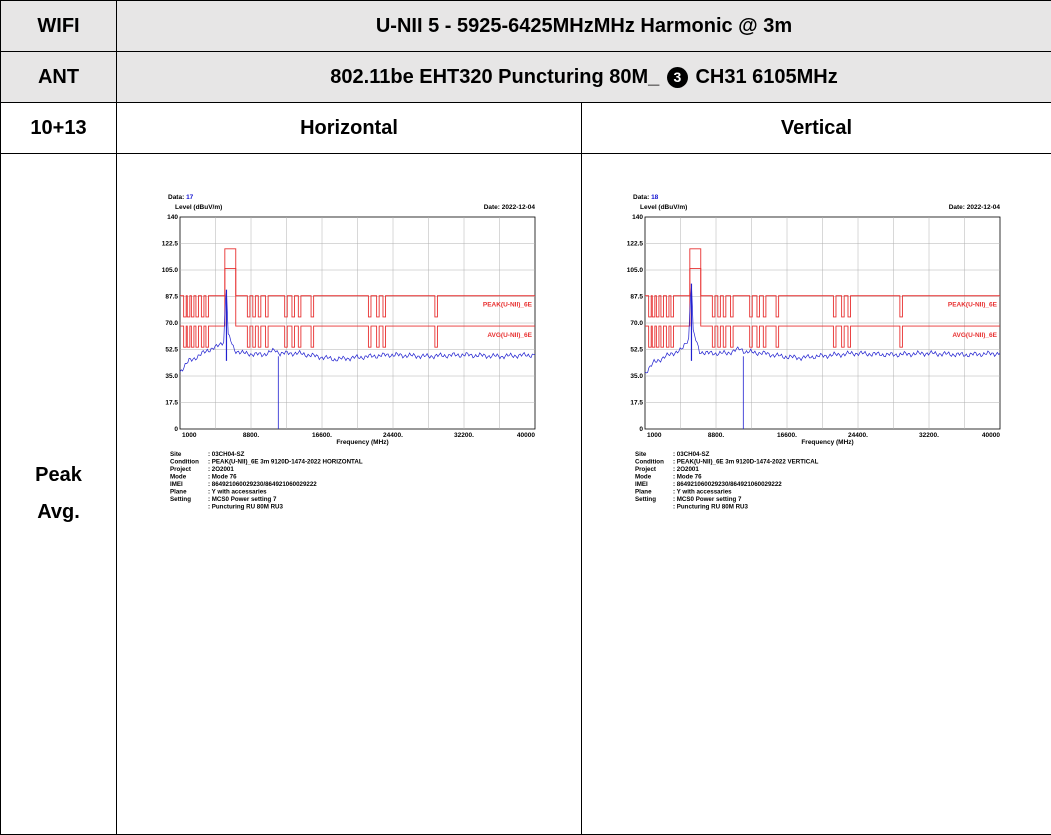  What do you see at coordinates (59, 494) in the screenshot?
I see `detector-label: Peak Avg.` at bounding box center [59, 494].